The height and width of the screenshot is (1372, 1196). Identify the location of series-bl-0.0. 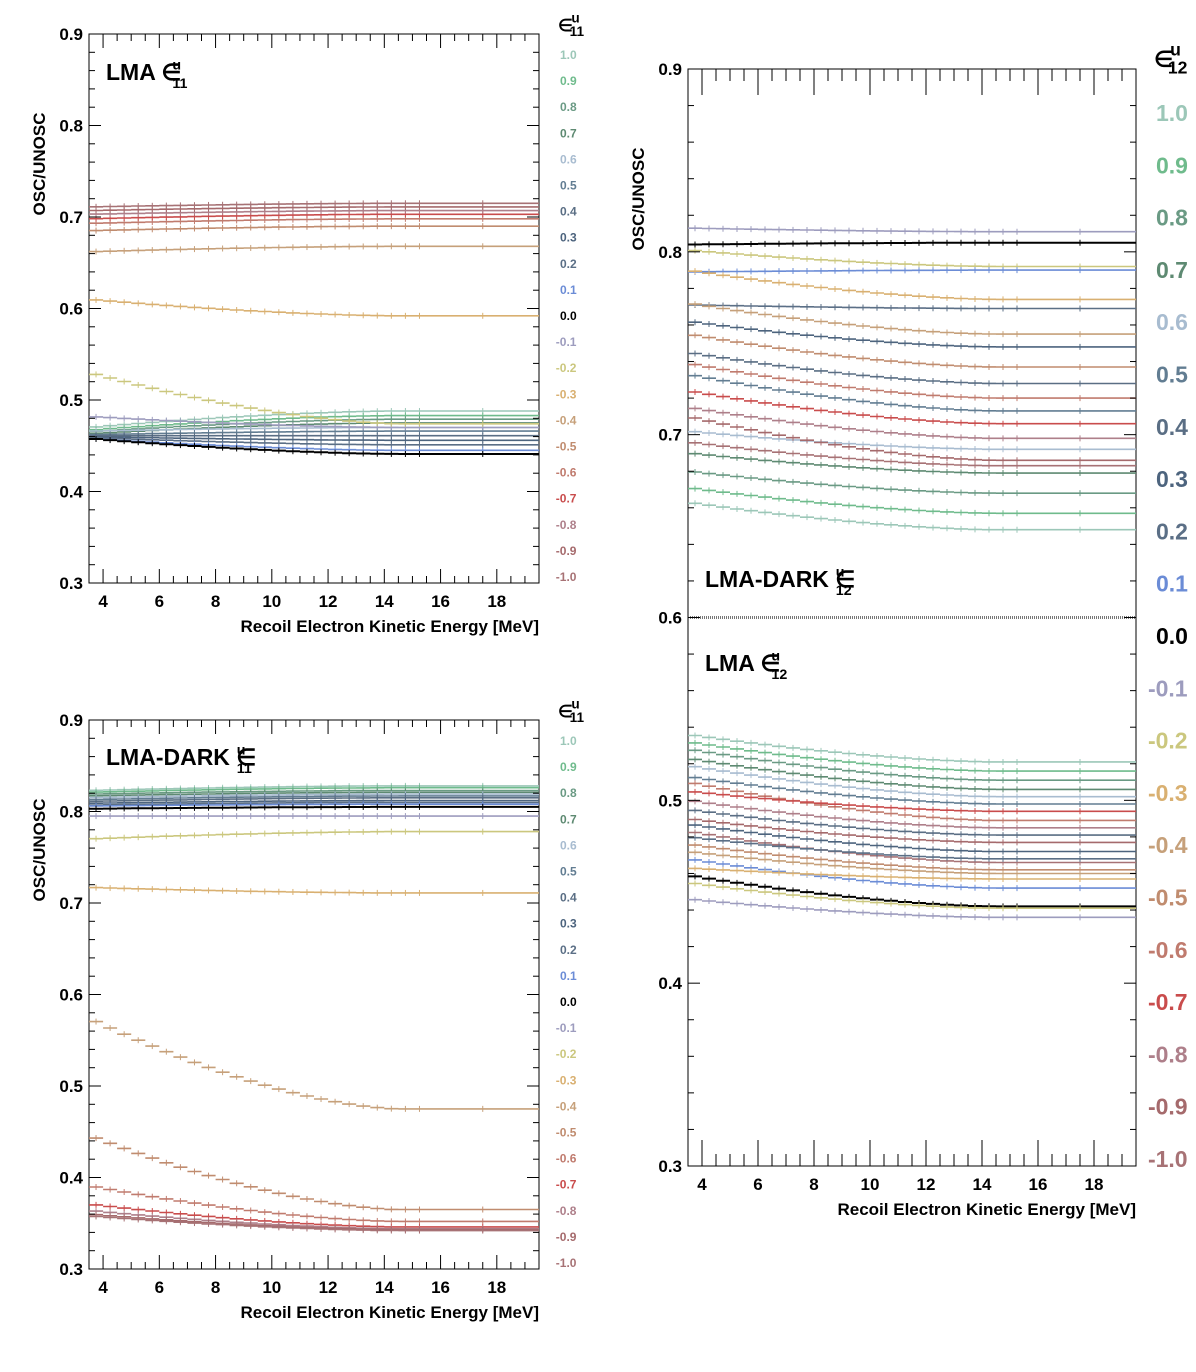
(314, 807).